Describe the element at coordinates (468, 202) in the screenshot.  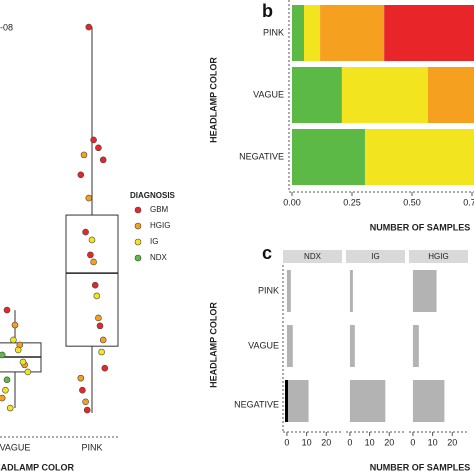
I see `x-tick-label: 0.75` at that location.